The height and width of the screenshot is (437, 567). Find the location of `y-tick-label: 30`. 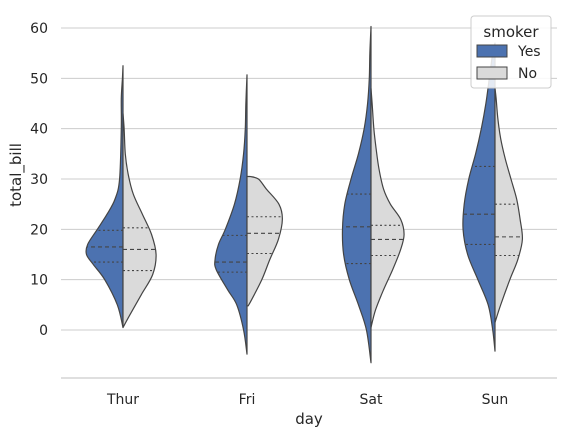

y-tick-label: 30 is located at coordinates (39, 180).